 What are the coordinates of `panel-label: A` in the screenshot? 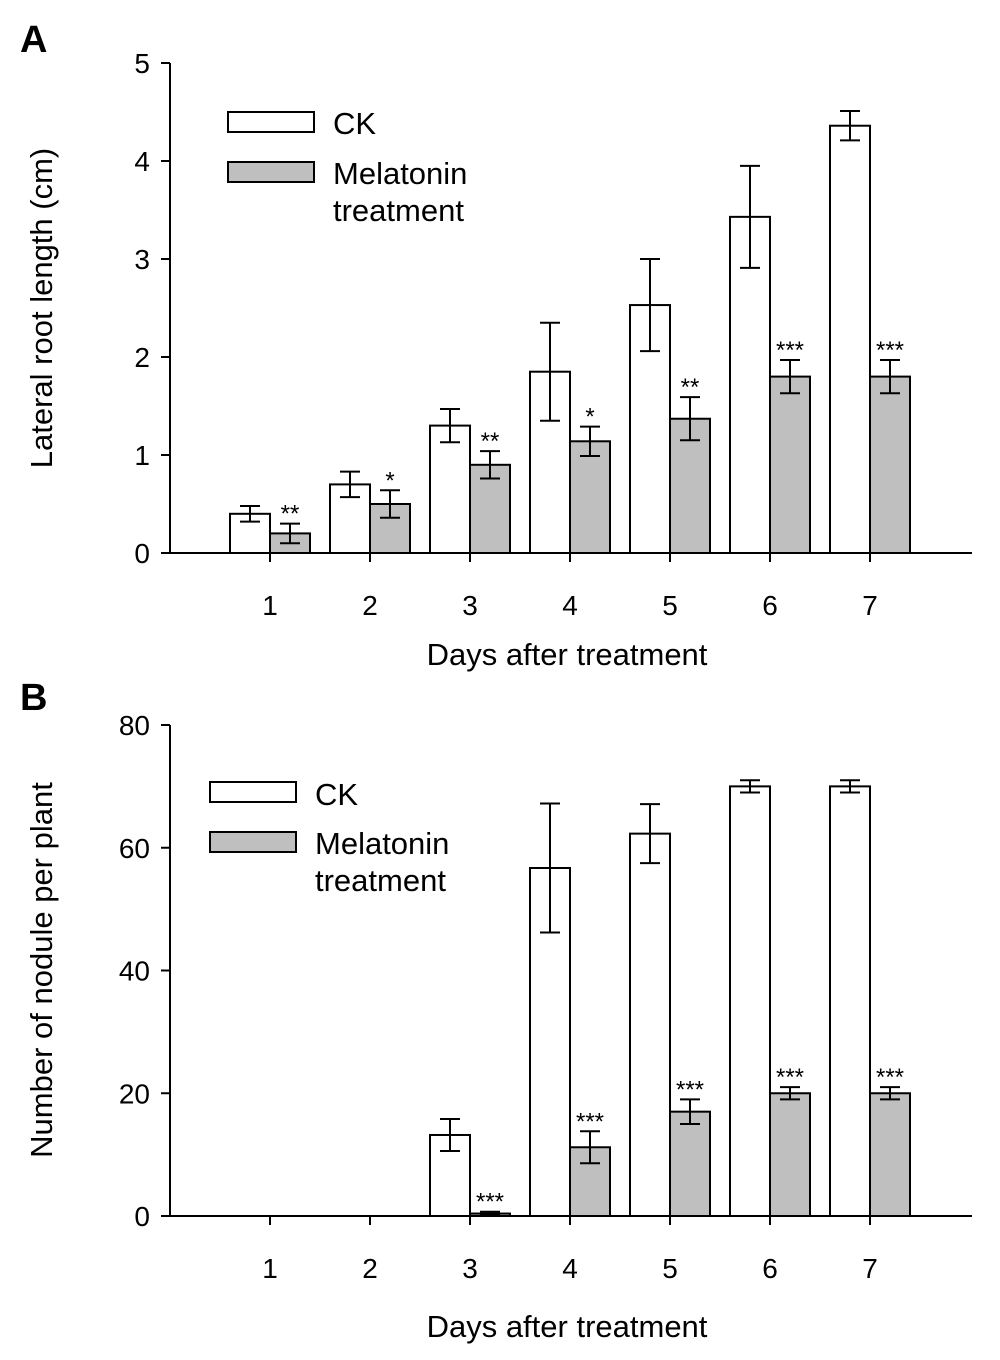 It's located at (33, 40).